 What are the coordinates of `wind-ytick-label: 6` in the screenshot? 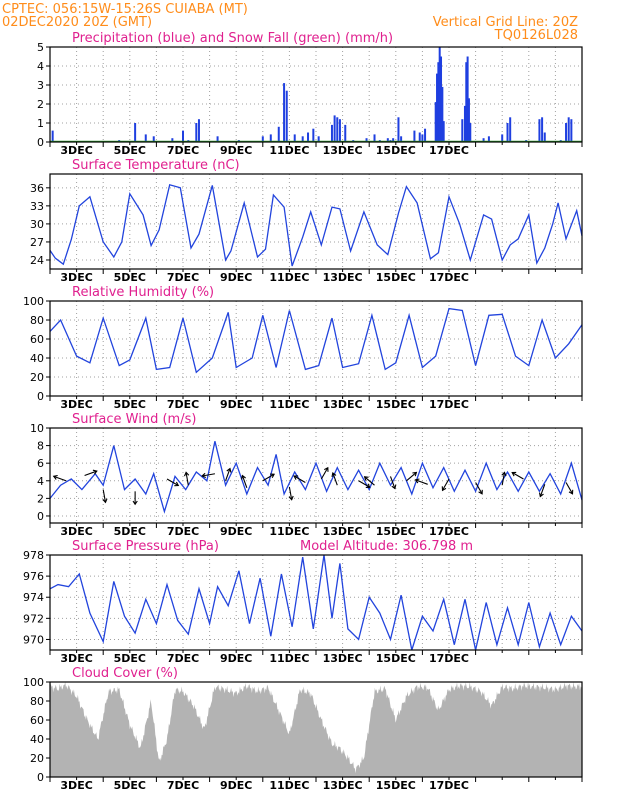 It's located at (40, 463).